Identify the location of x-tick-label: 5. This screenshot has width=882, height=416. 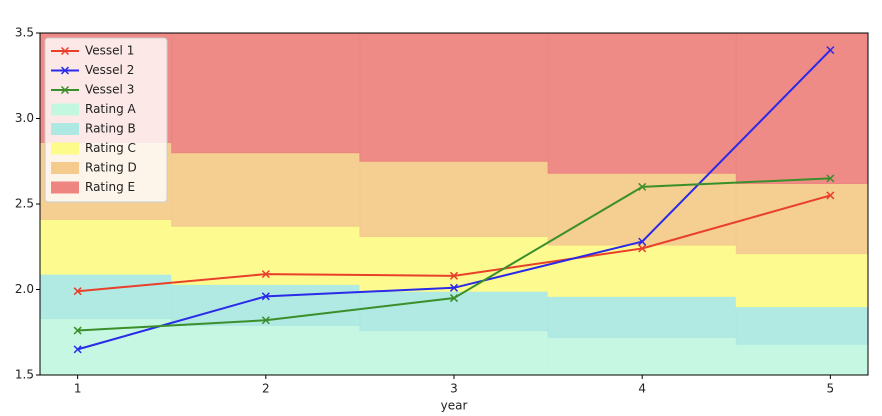
(831, 389).